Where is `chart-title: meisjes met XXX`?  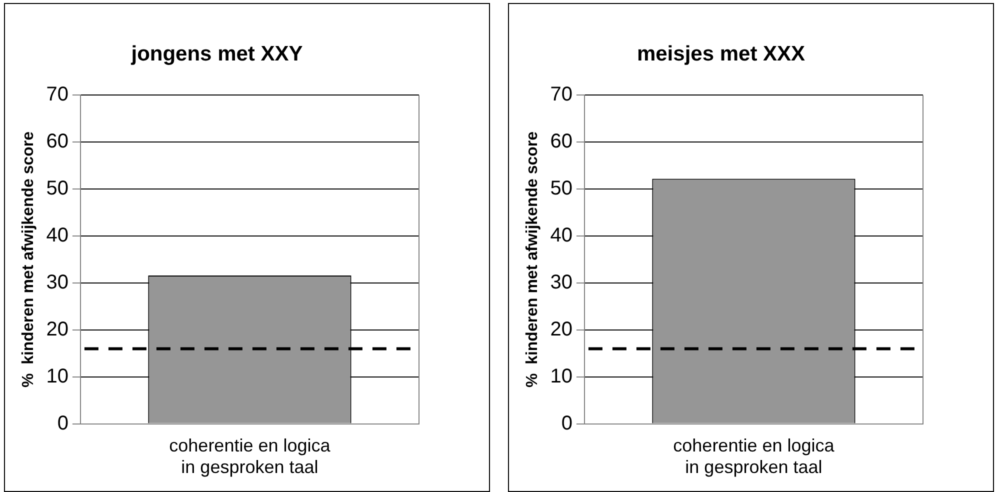 chart-title: meisjes met XXX is located at coordinates (721, 54).